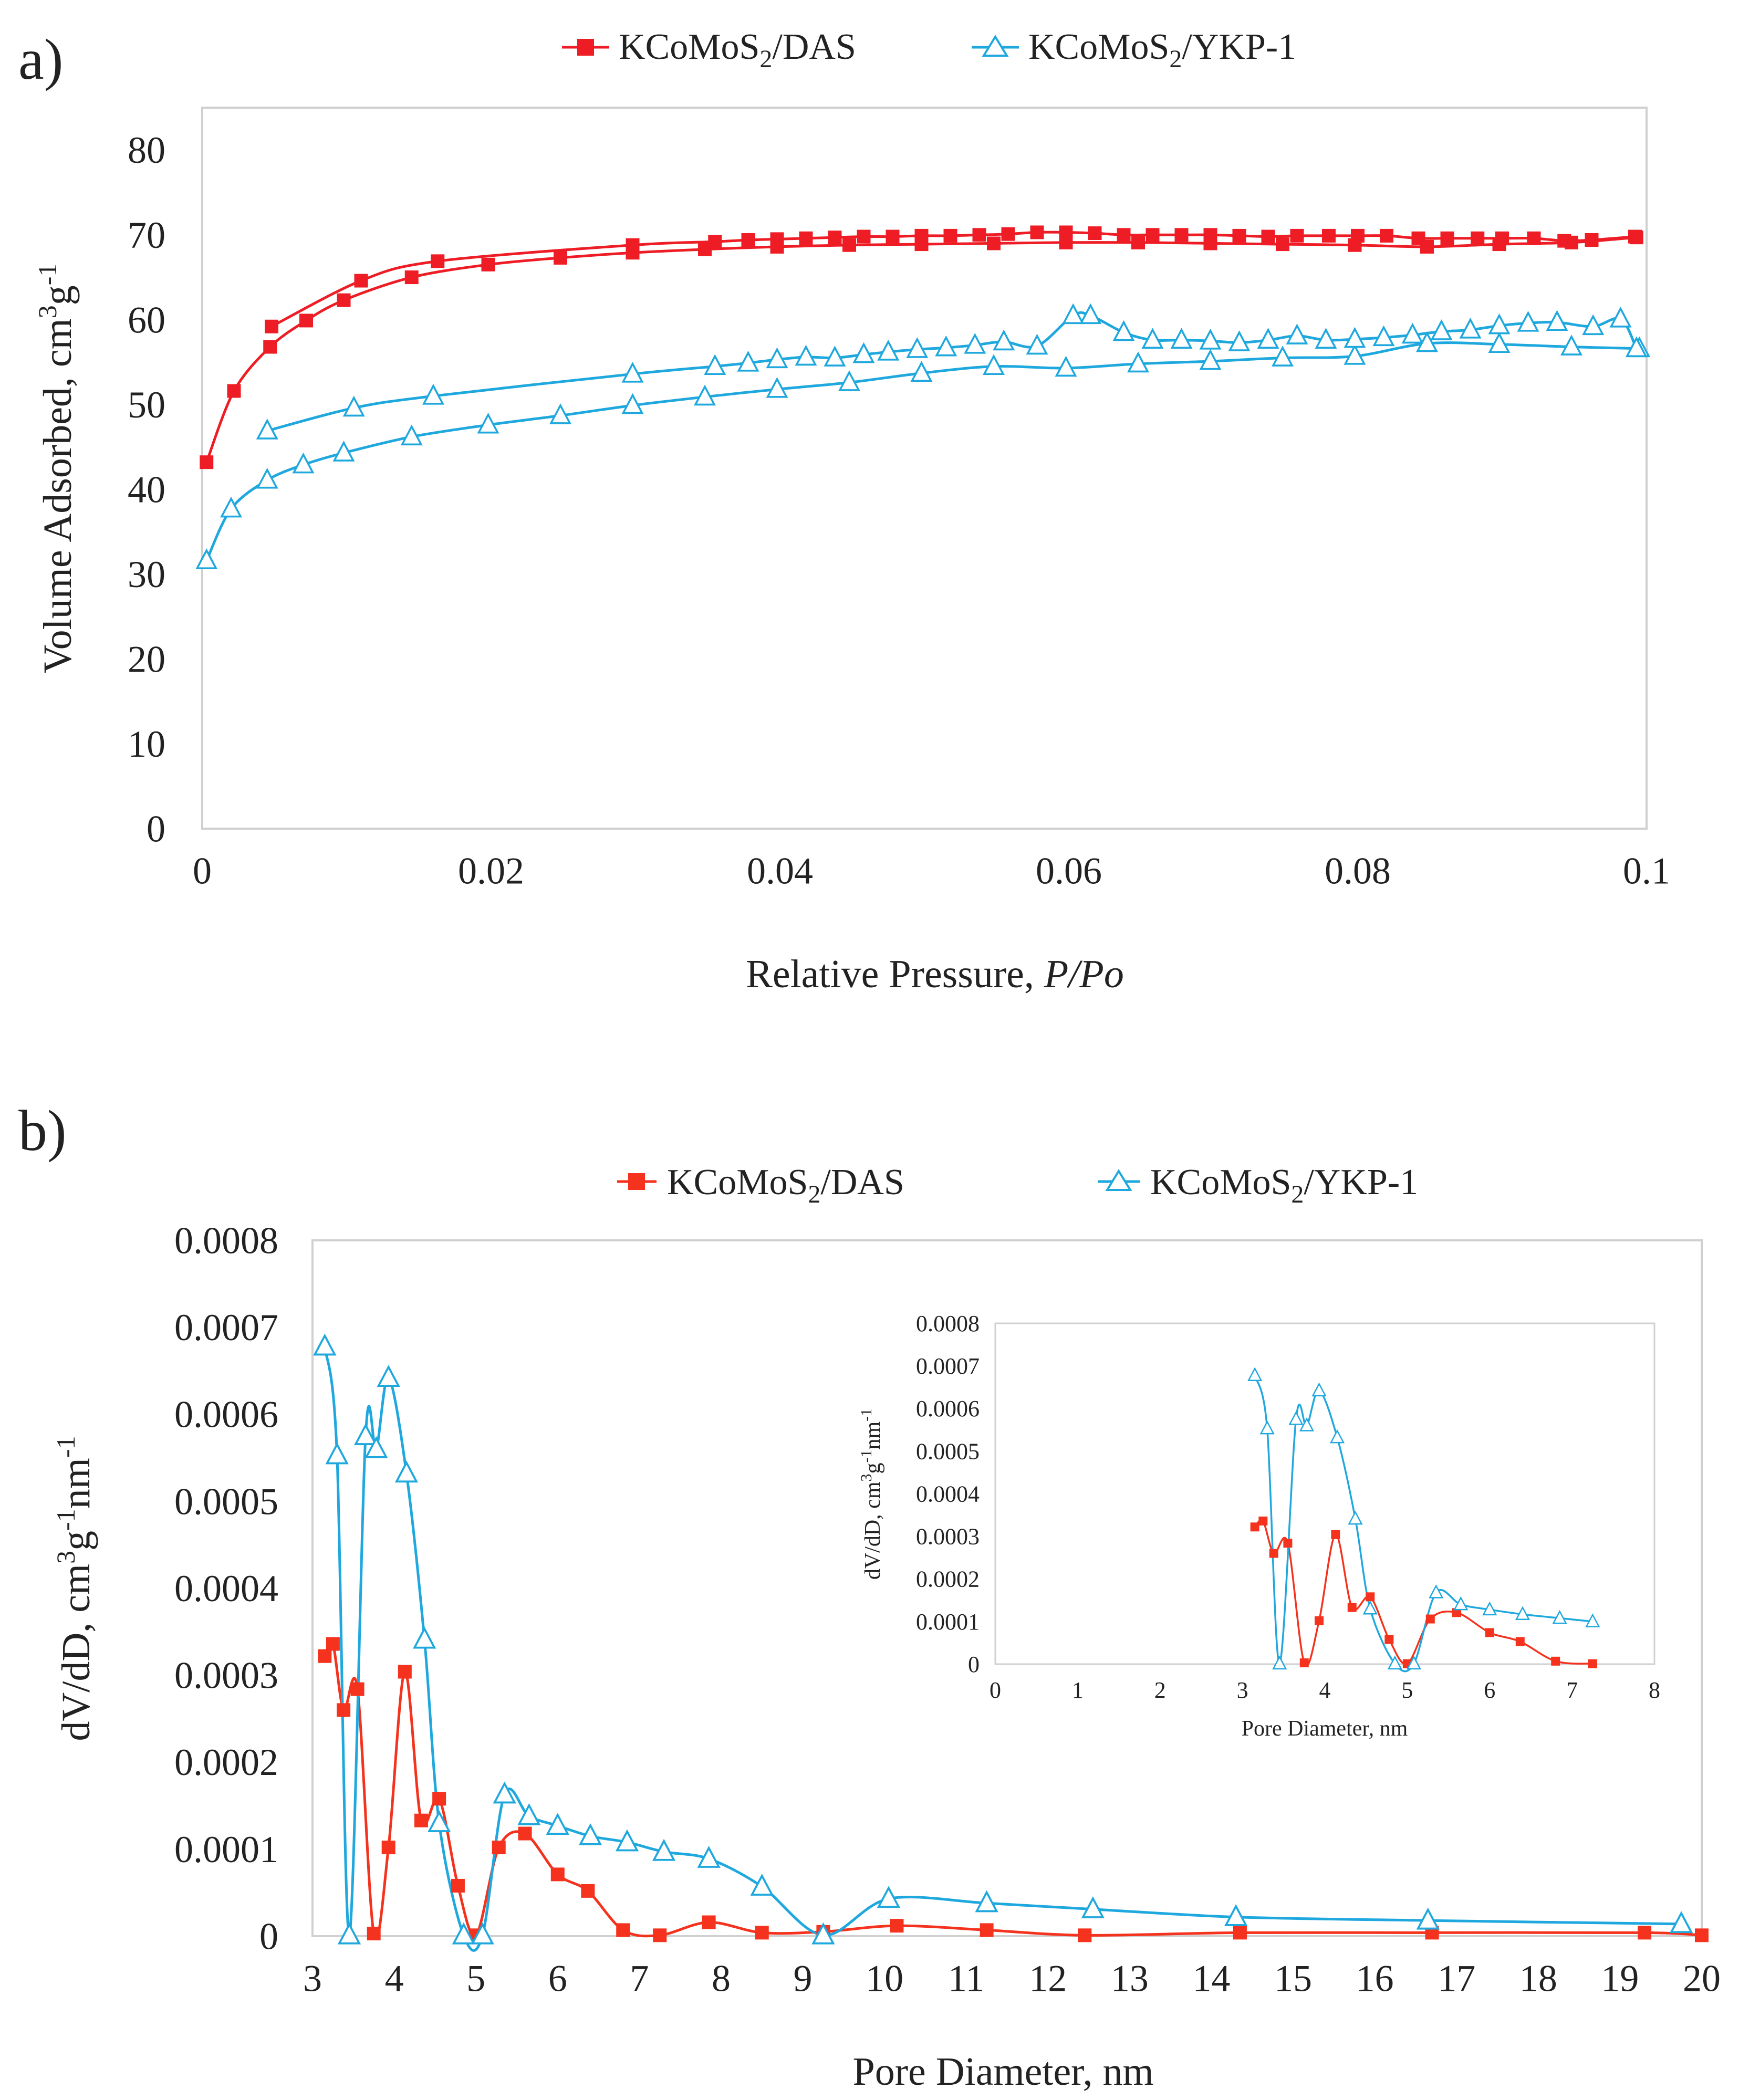 Image resolution: width=1739 pixels, height=2100 pixels. What do you see at coordinates (948, 1451) in the screenshot?
I see `y-tick-label: 0.0005` at bounding box center [948, 1451].